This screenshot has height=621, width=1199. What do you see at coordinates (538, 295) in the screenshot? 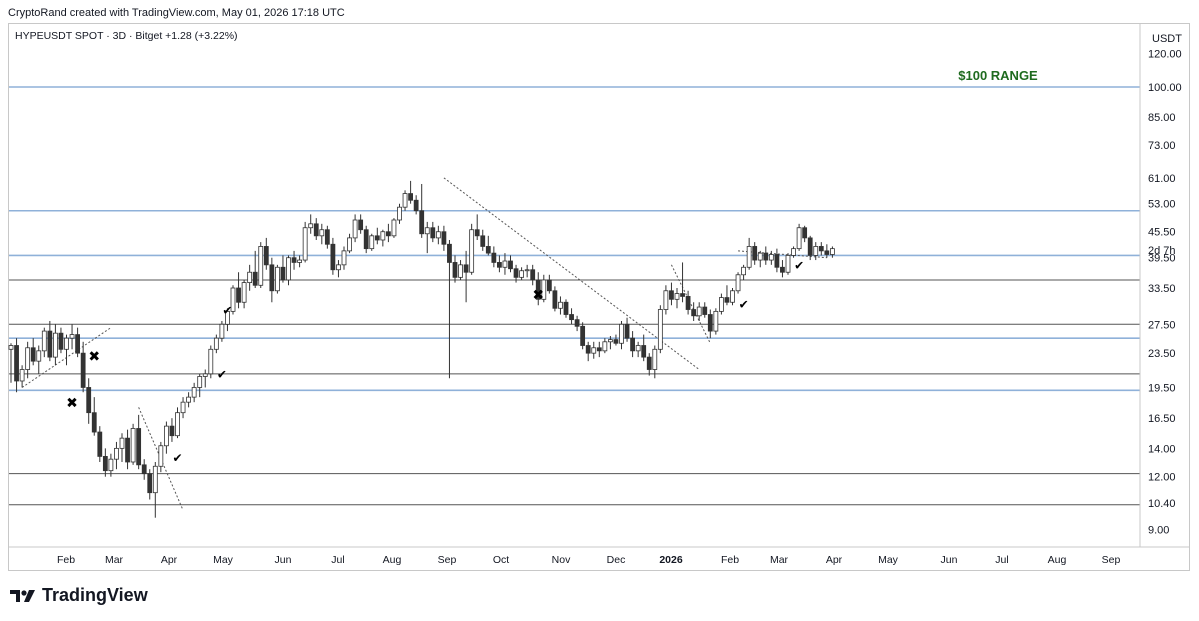
I see `x-marker: ✖` at bounding box center [538, 295].